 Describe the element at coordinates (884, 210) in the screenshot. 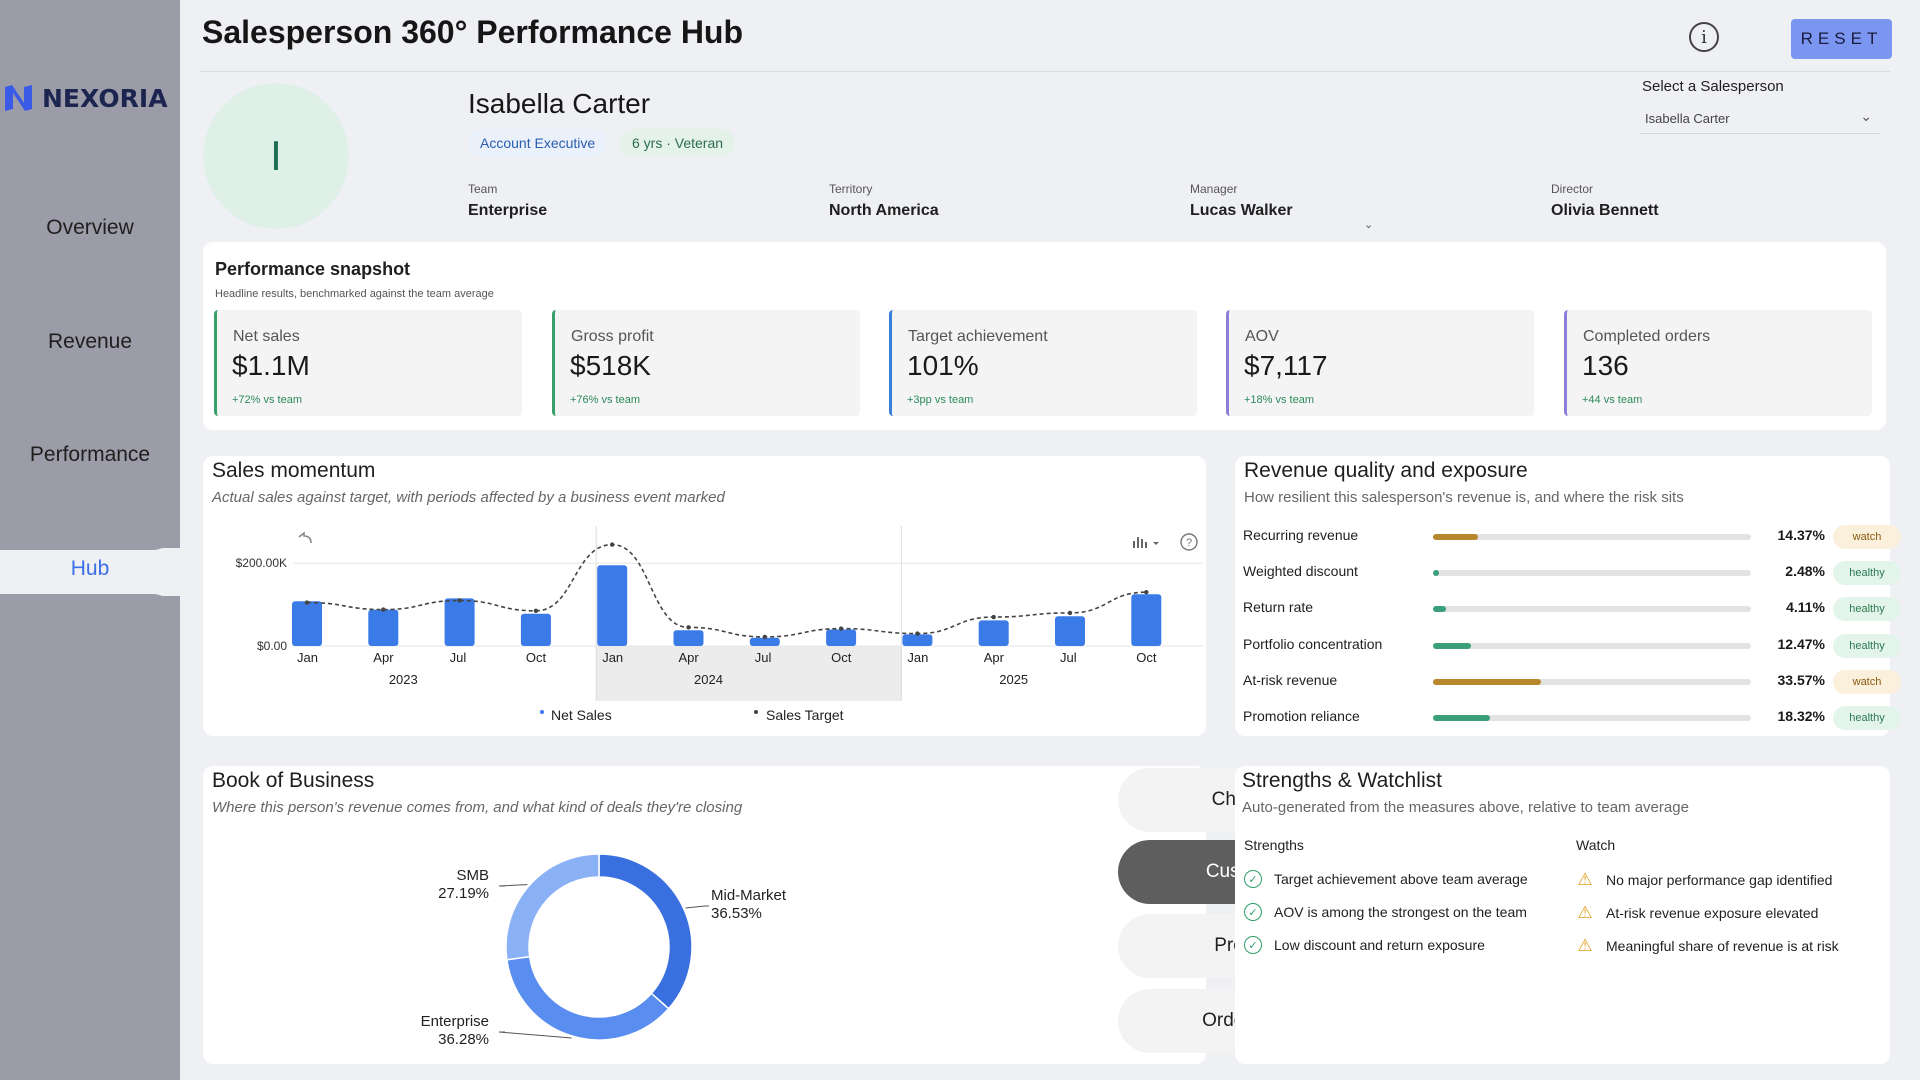

I see `territory-value: North America` at that location.